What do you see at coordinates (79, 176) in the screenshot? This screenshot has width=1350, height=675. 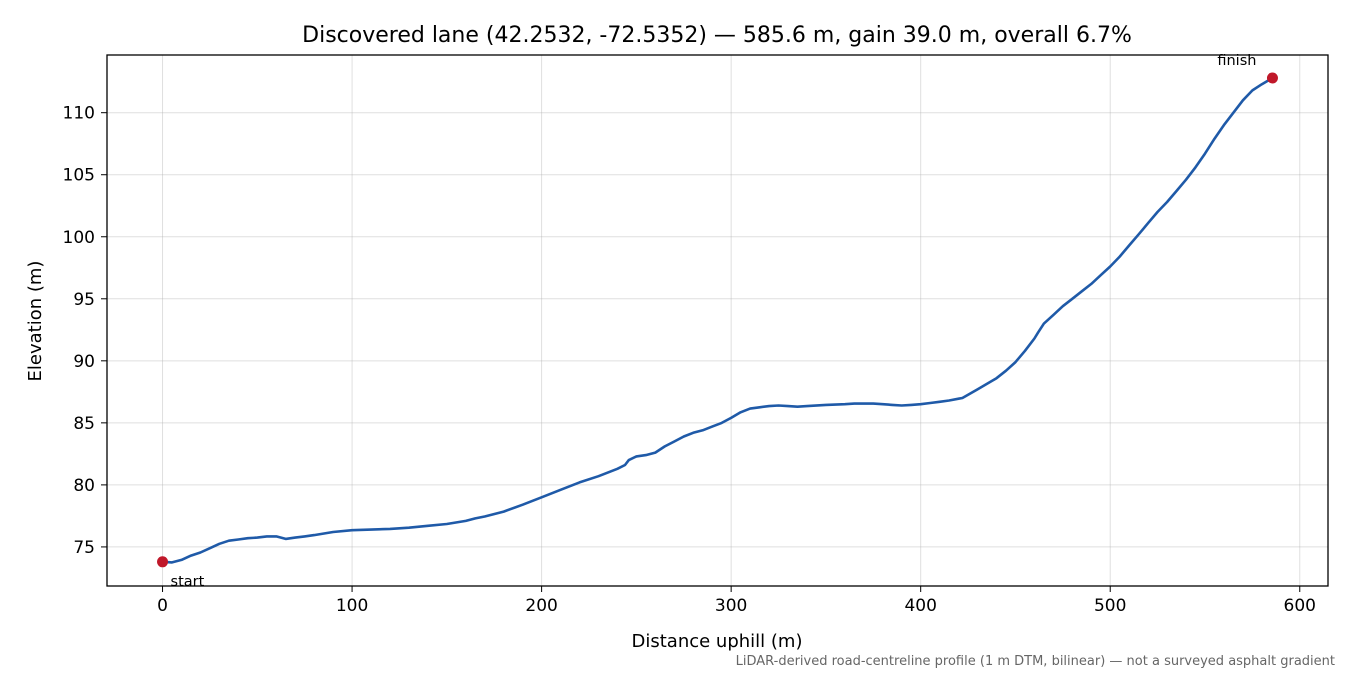 I see `y-tick-label: 105` at bounding box center [79, 176].